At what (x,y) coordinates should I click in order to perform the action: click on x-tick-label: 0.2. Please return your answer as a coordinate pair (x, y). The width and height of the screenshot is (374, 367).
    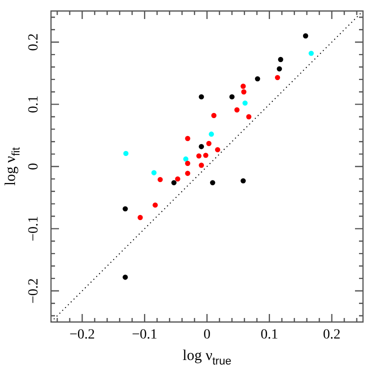
    Looking at the image, I should click on (332, 335).